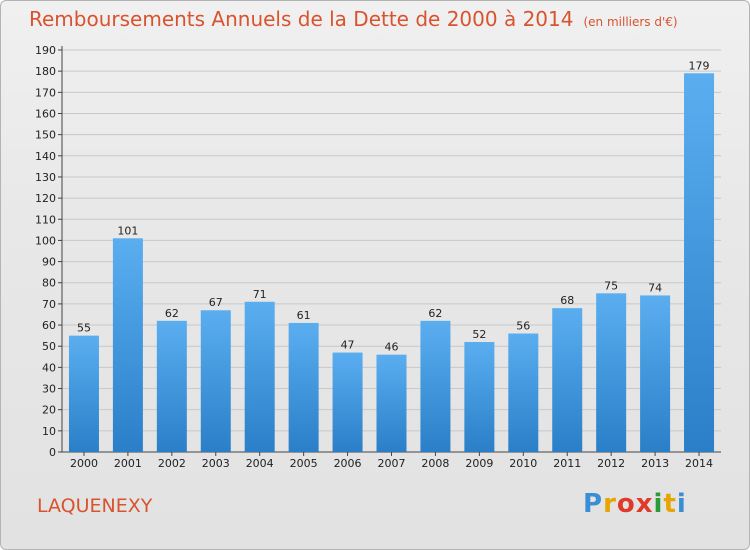  I want to click on data-label: 52, so click(479, 334).